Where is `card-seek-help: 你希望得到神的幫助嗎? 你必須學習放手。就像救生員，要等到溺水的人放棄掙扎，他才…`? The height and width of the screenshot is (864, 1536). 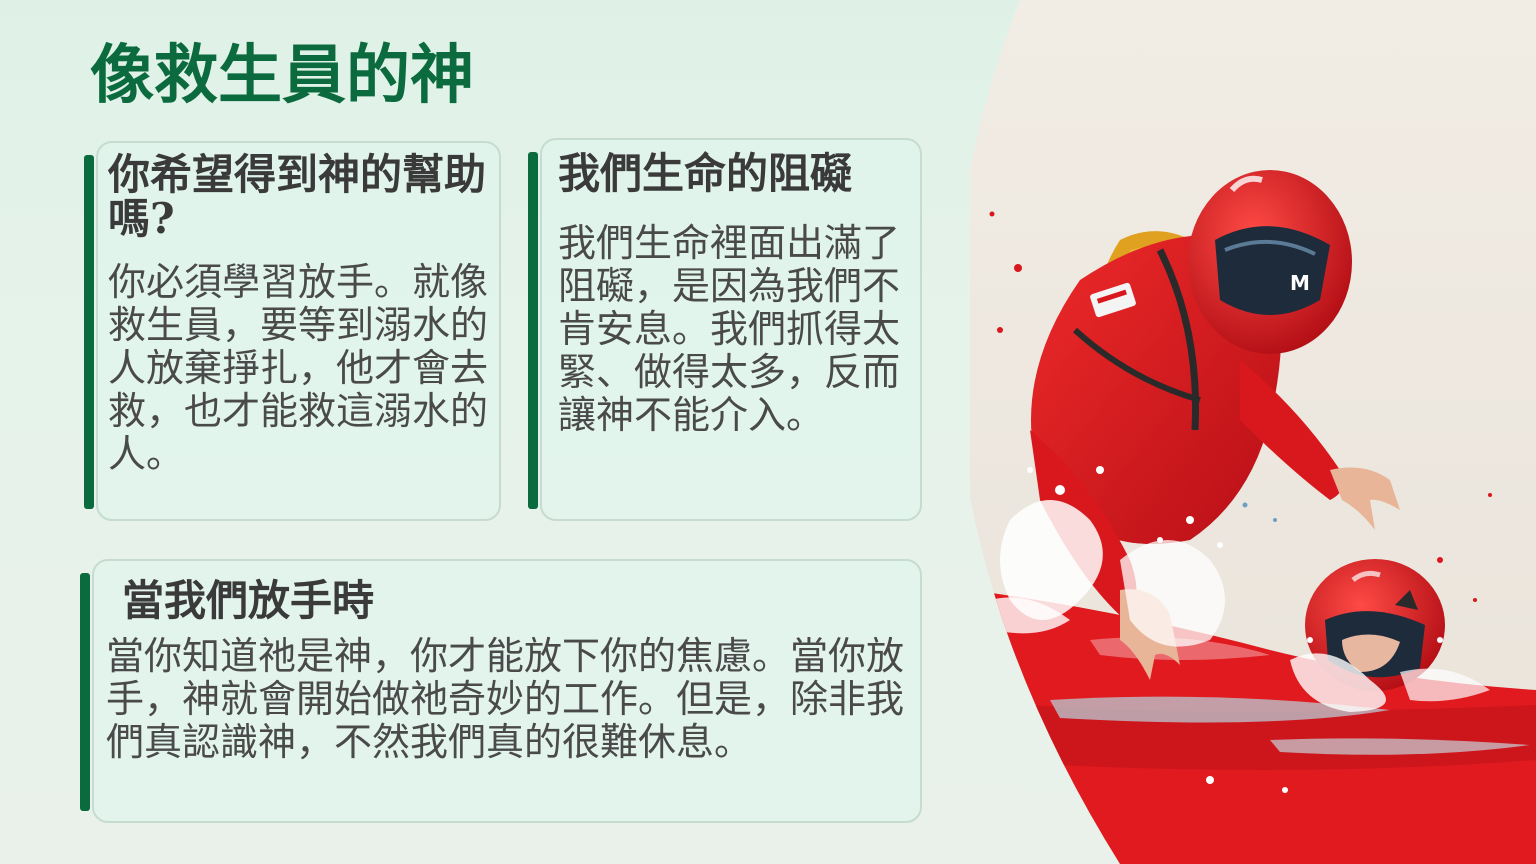
card-seek-help: 你希望得到神的幫助嗎? 你必須學習放手。就像救生員，要等到溺水的人放棄掙扎，他才… is located at coordinates (292, 331).